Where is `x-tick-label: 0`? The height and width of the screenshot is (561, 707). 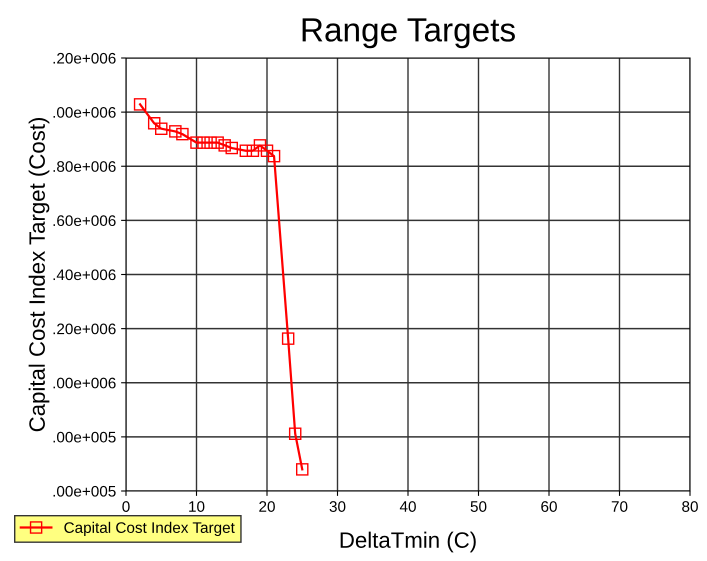 x-tick-label: 0 is located at coordinates (126, 506).